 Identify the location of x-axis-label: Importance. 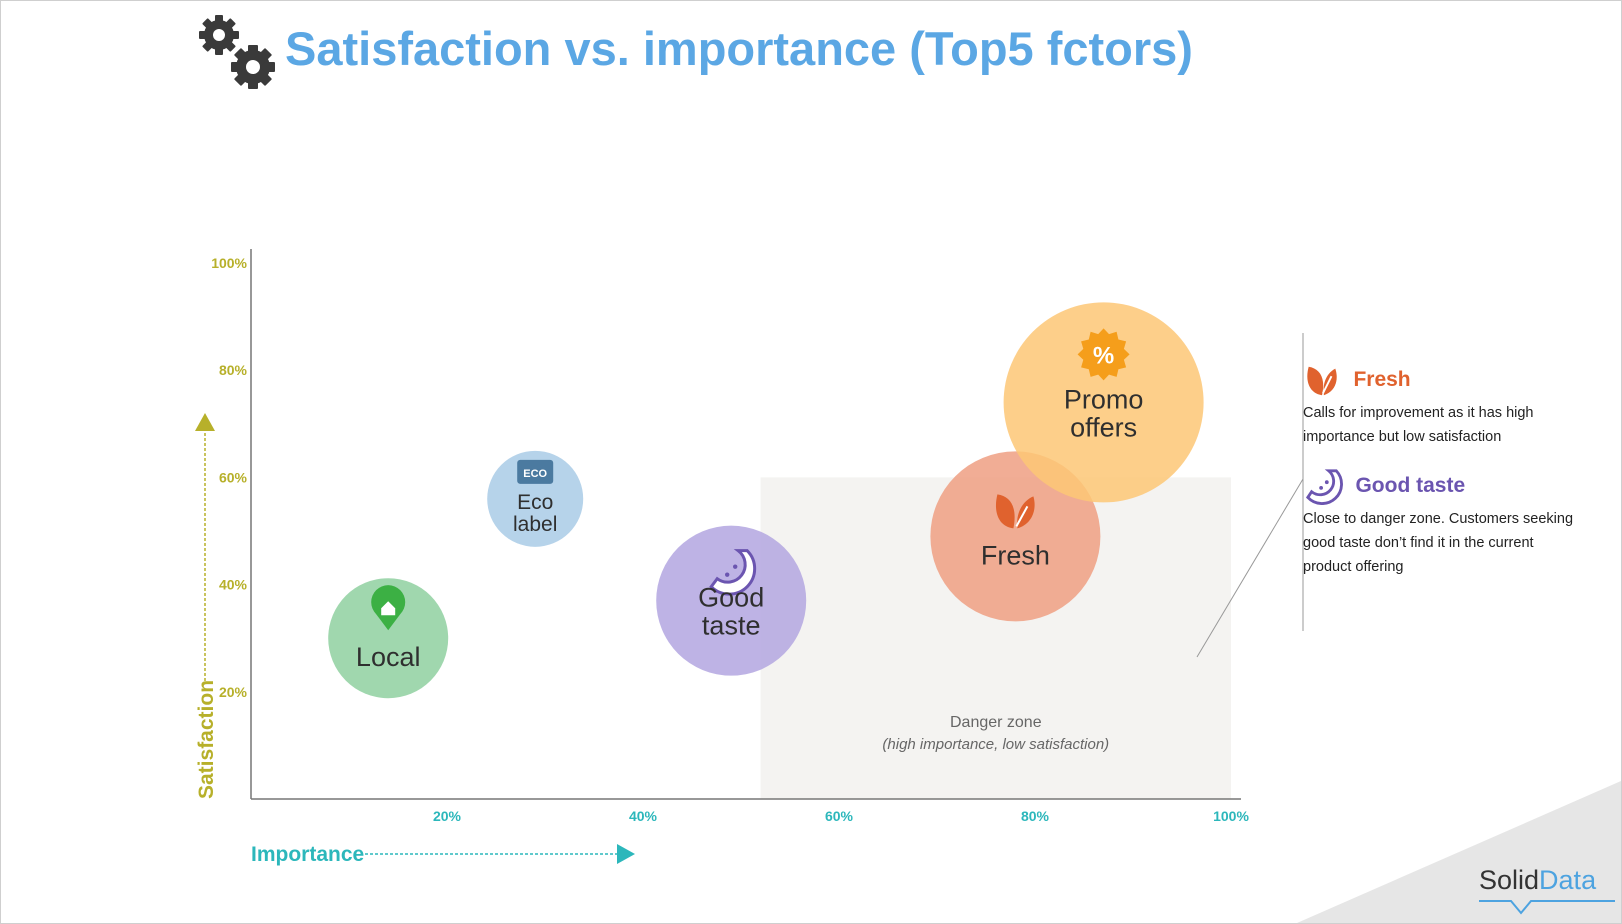
(307, 854).